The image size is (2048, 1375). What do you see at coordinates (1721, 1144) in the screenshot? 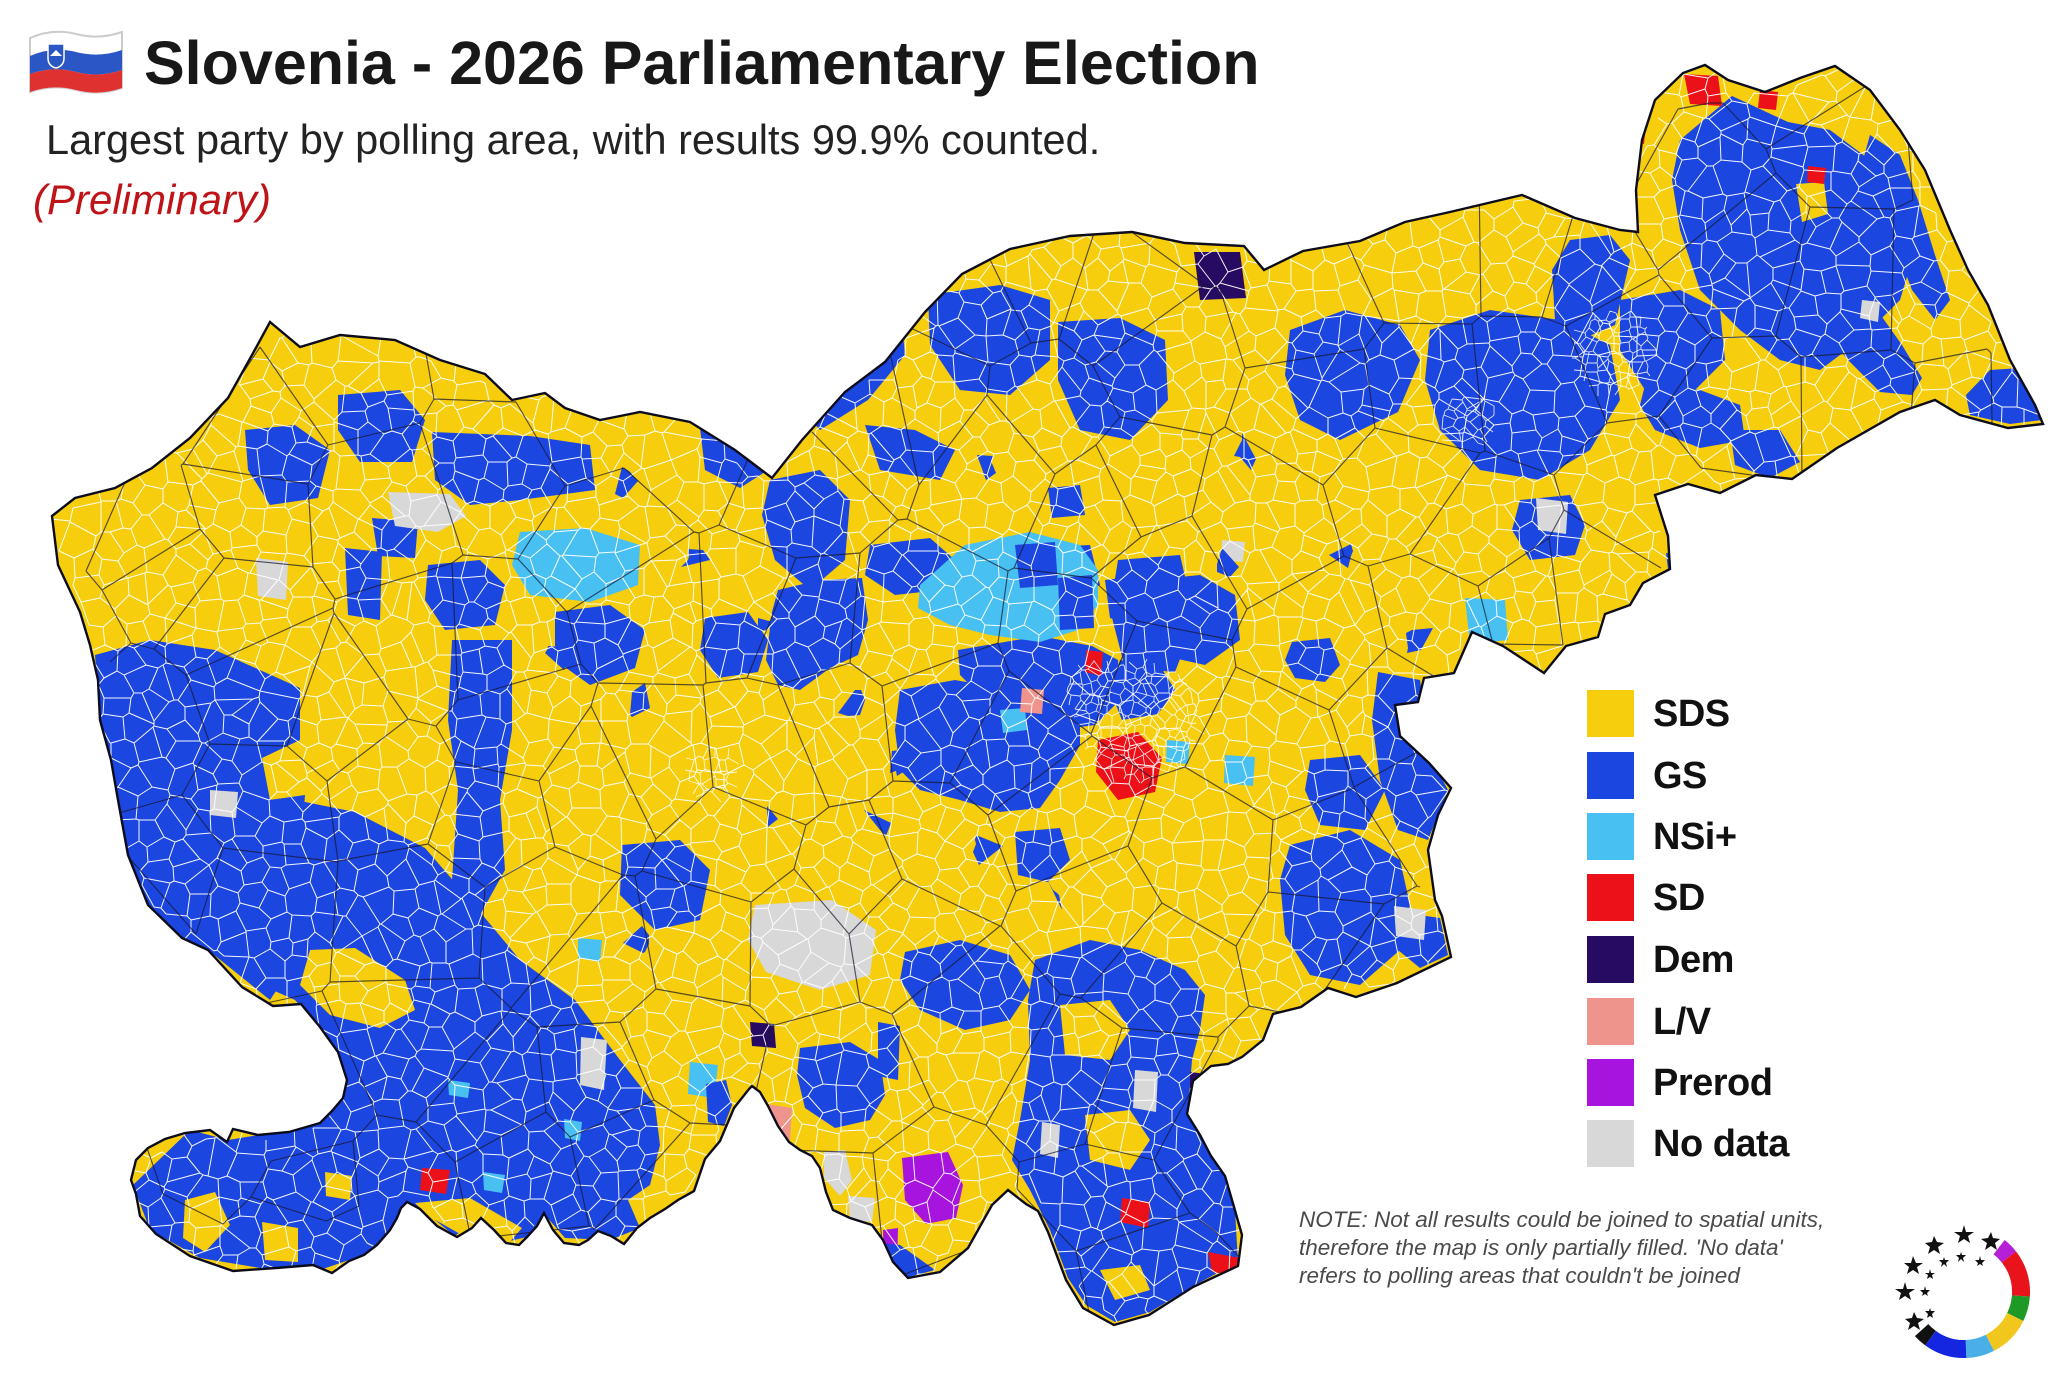
I see `svg-text: No data` at bounding box center [1721, 1144].